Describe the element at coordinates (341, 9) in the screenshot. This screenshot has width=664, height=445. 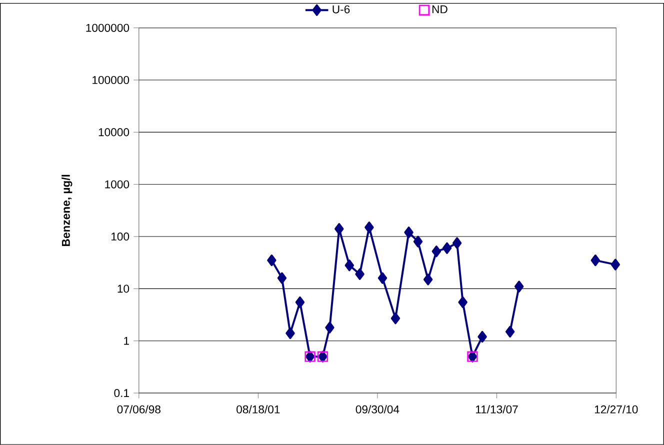
I see `legend-label: U-6` at that location.